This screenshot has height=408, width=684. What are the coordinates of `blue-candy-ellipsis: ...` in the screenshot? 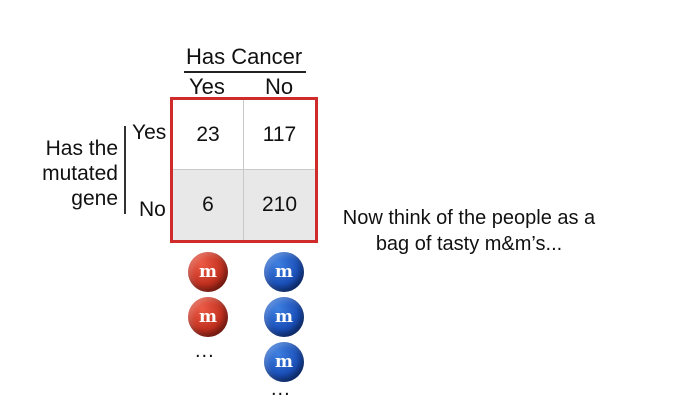 It's located at (281, 389).